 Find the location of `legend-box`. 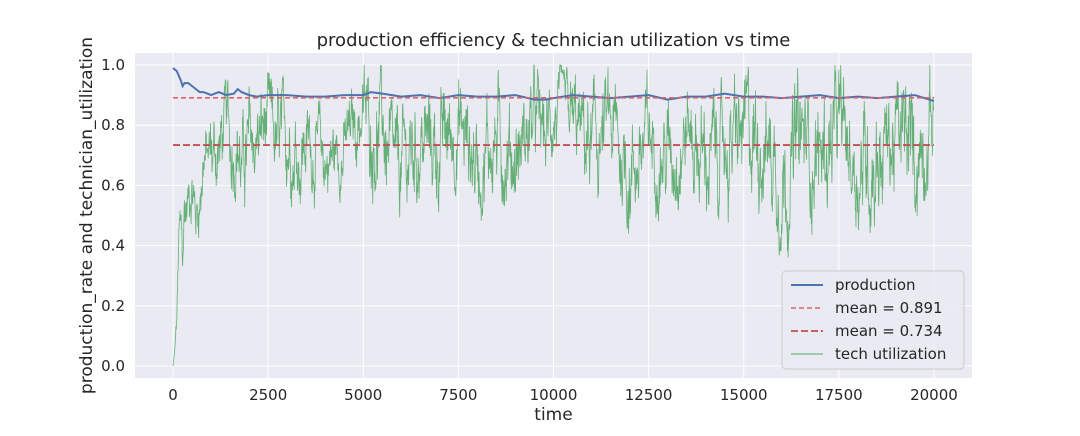

legend-box is located at coordinates (873, 320).